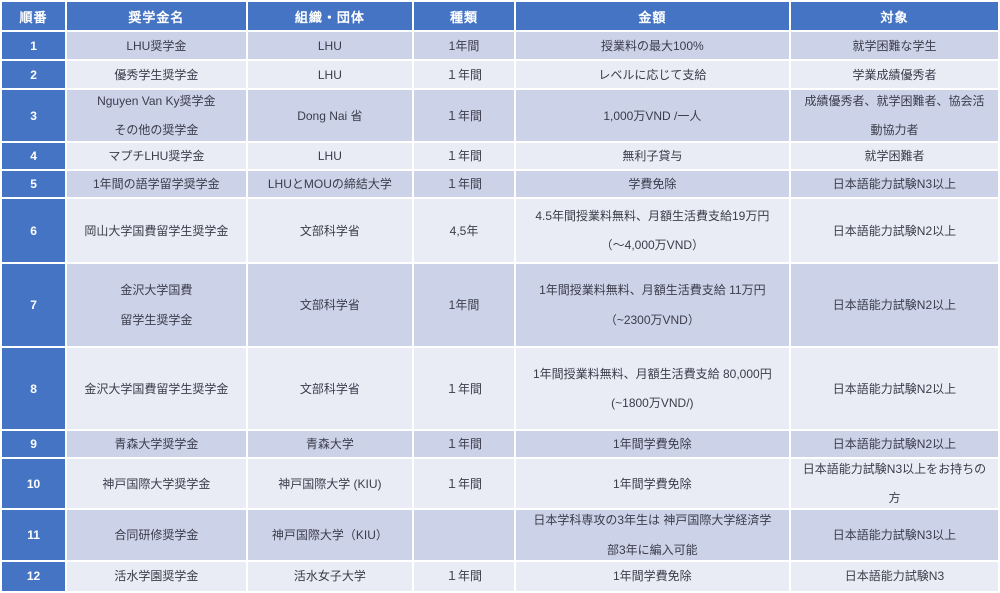  I want to click on cell-line: 日本語能力試験N3以上をお持ちの, so click(894, 469).